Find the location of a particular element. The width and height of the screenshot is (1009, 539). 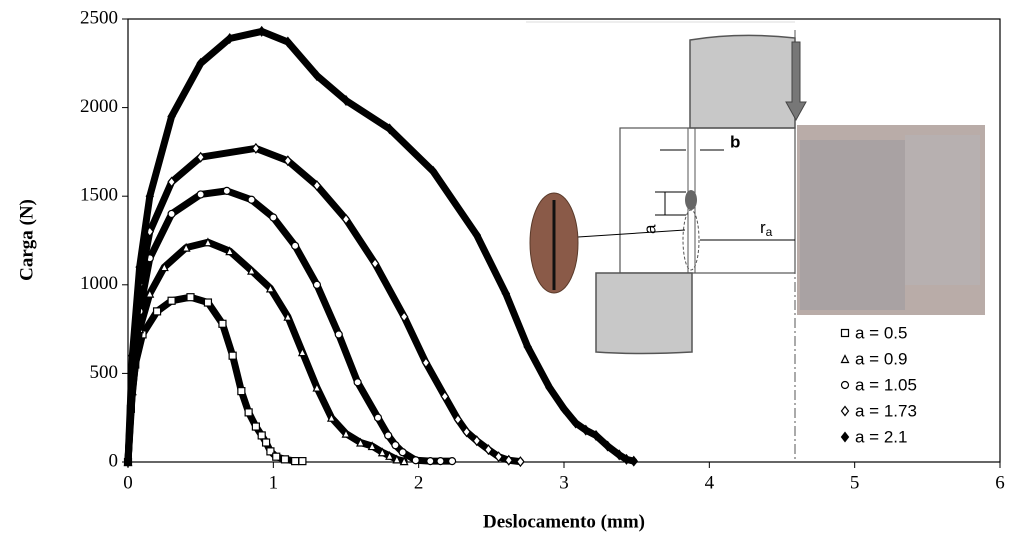

upper-die is located at coordinates (742, 81).